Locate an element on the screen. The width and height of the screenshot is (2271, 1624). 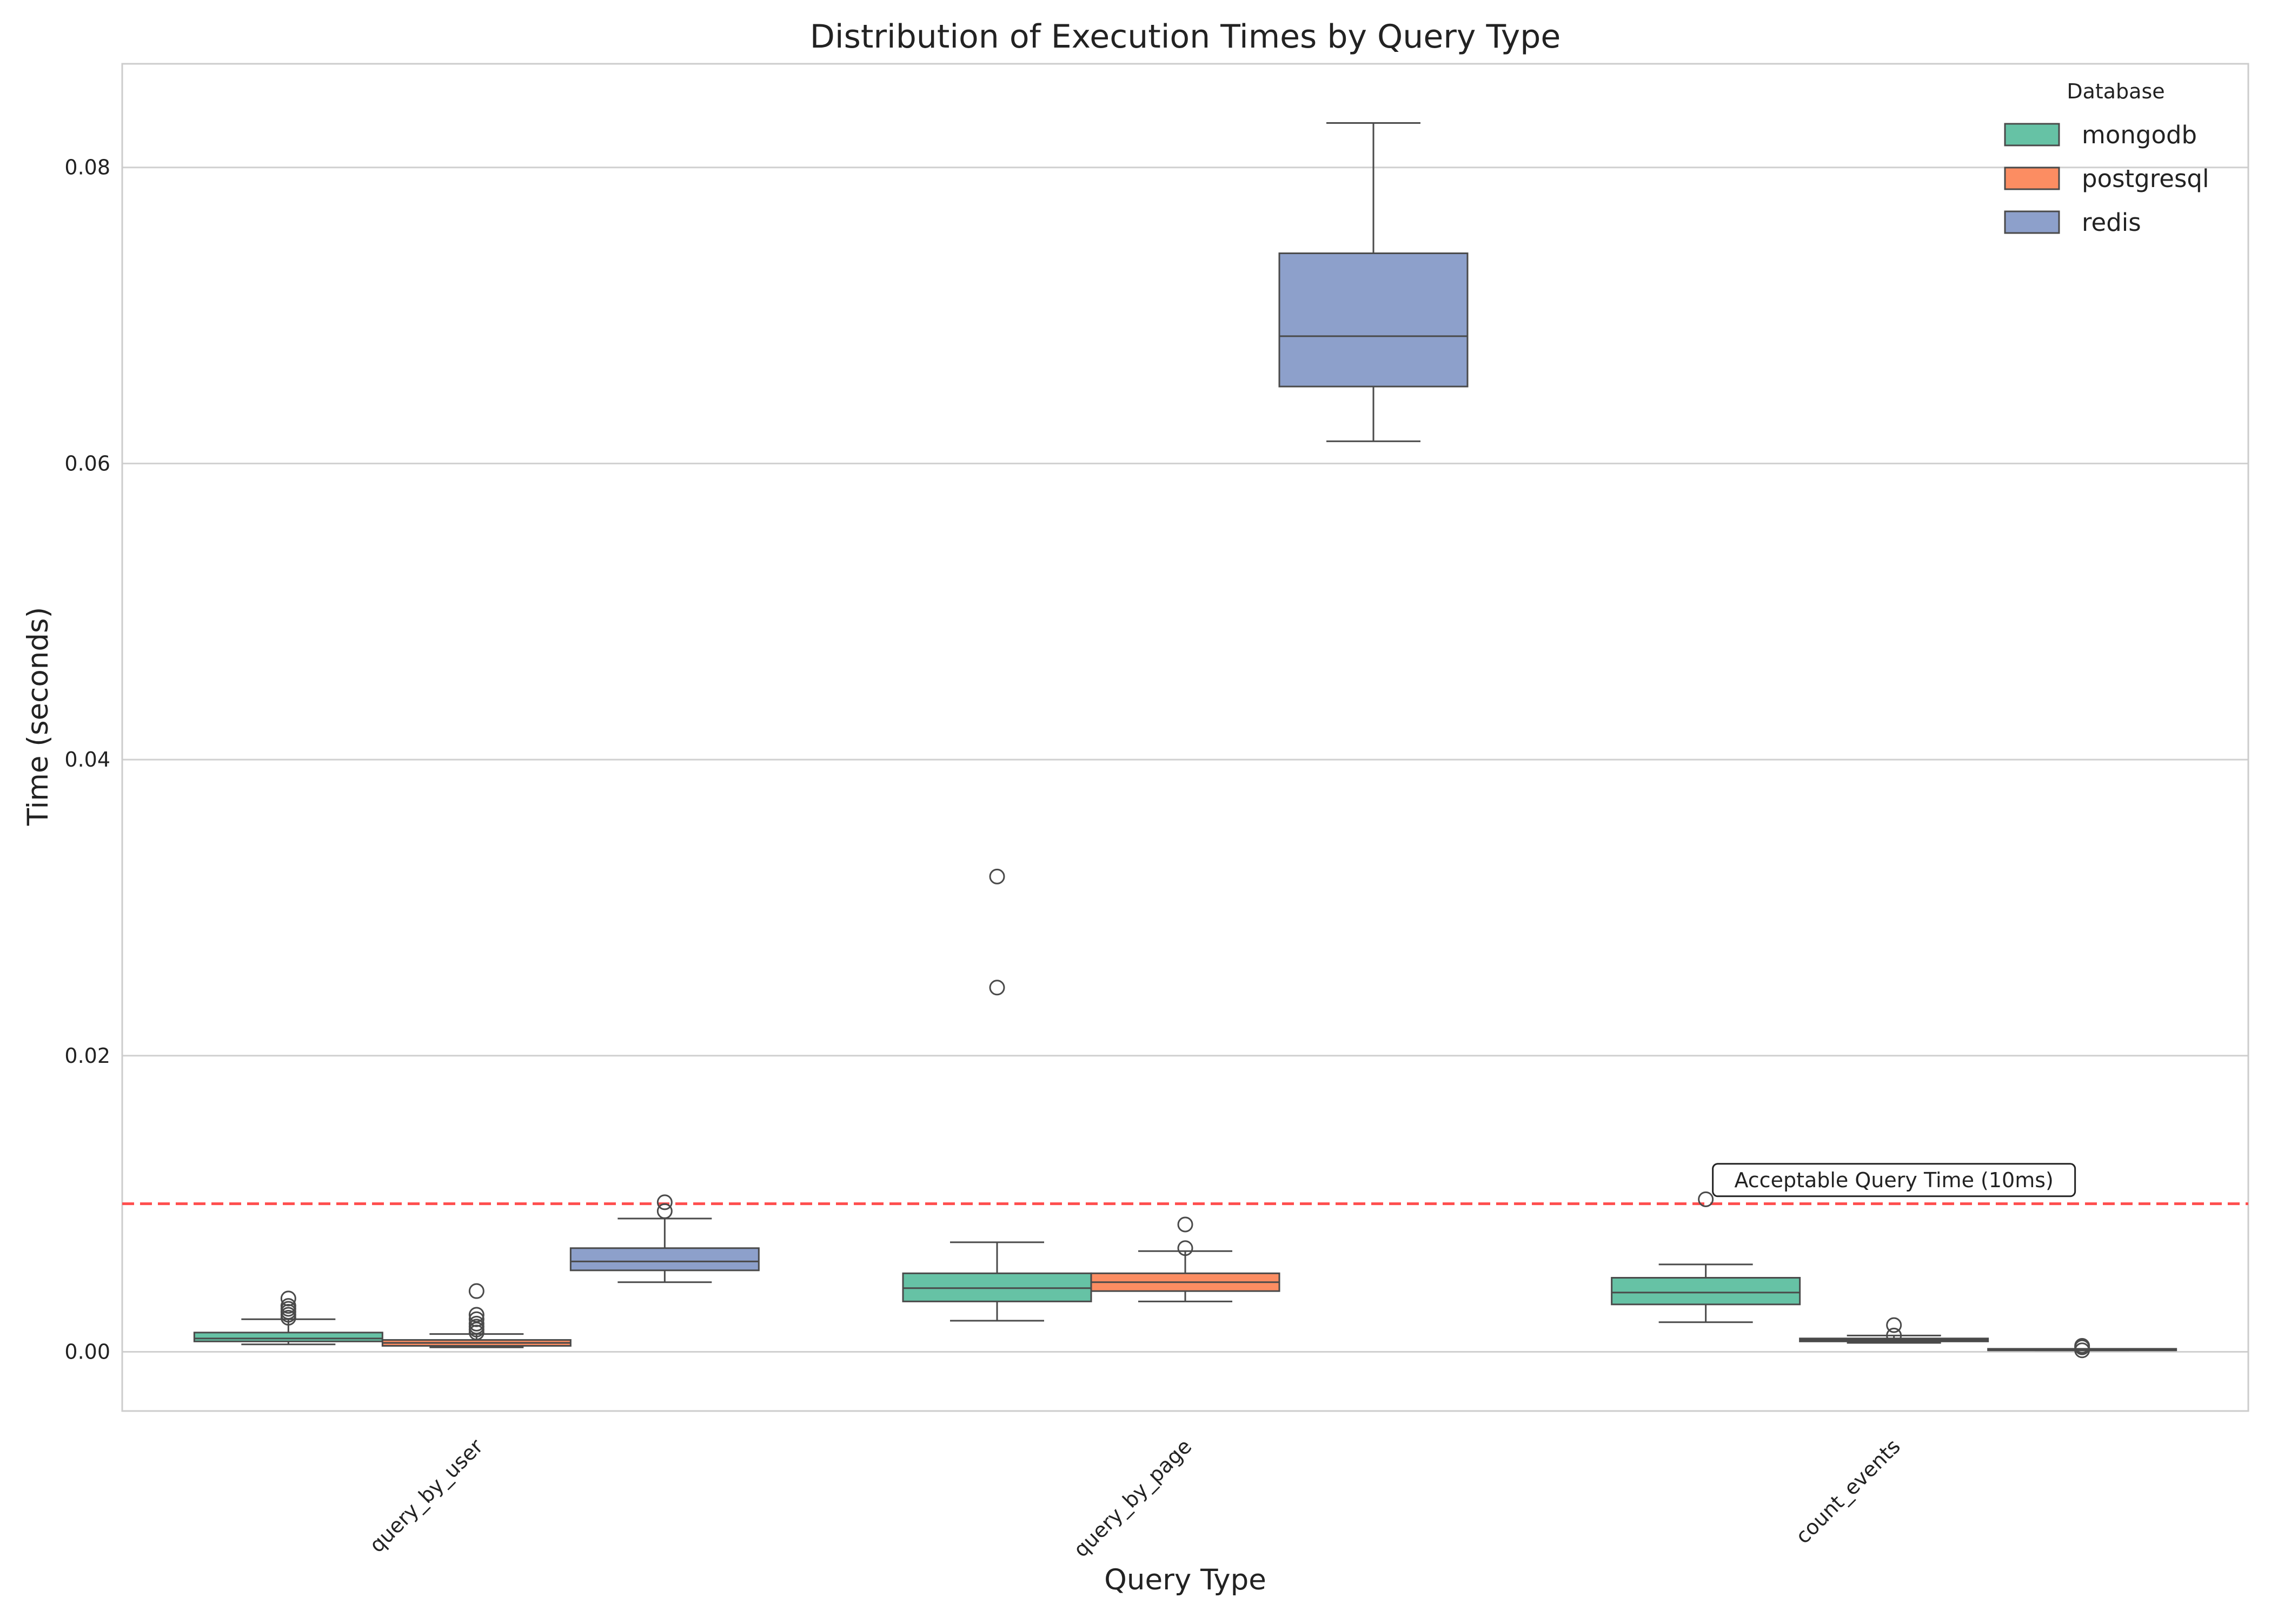
box-redis-query_by_page is located at coordinates (1373, 282).